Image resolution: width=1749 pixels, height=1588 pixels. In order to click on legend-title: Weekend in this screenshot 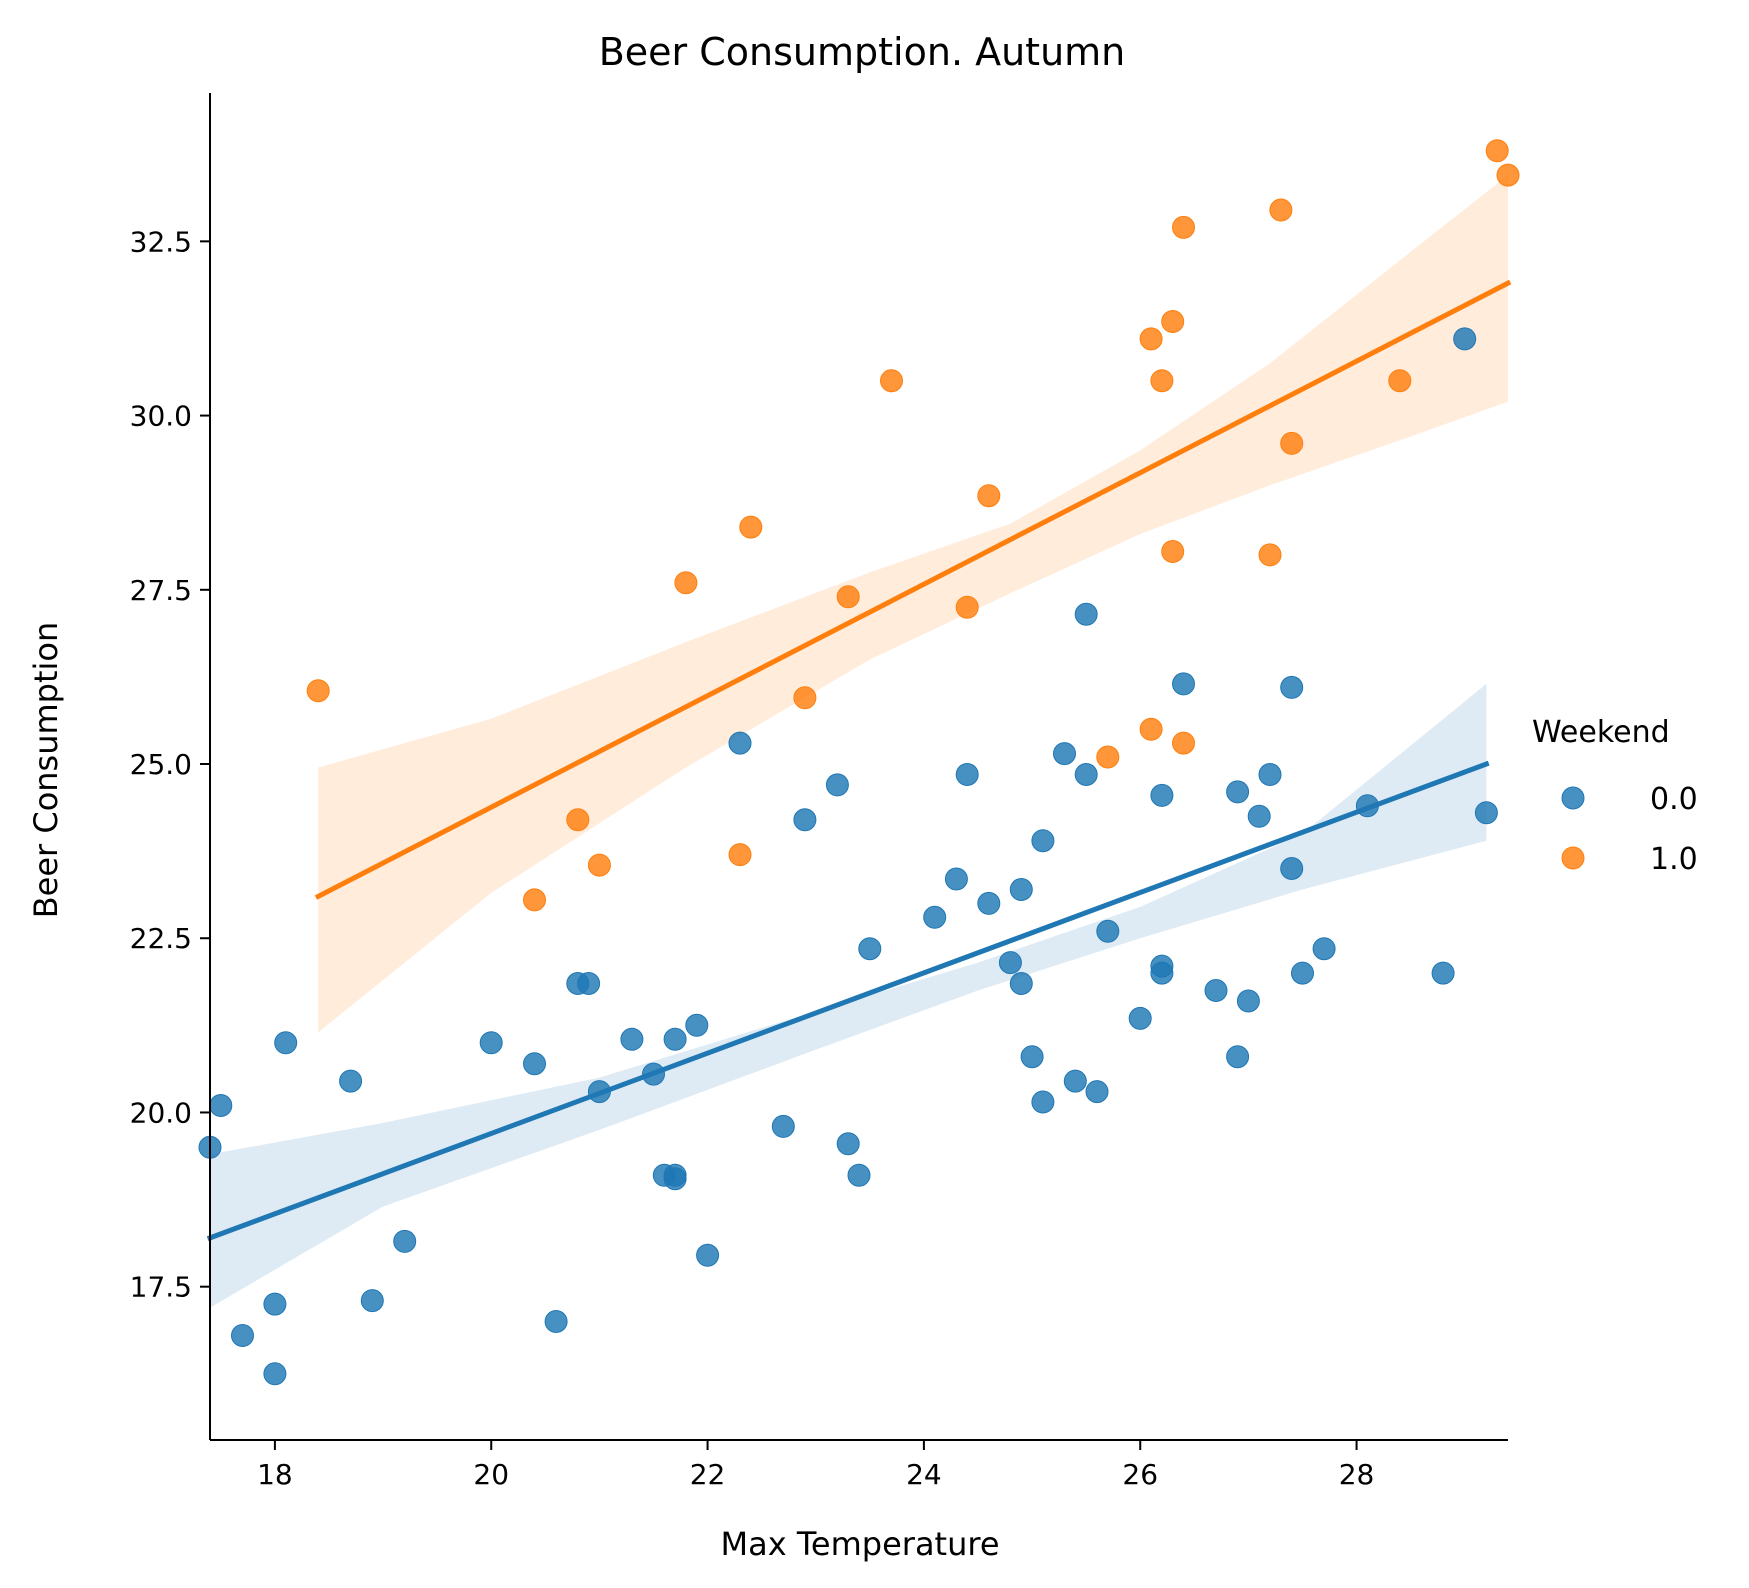, I will do `click(1601, 732)`.